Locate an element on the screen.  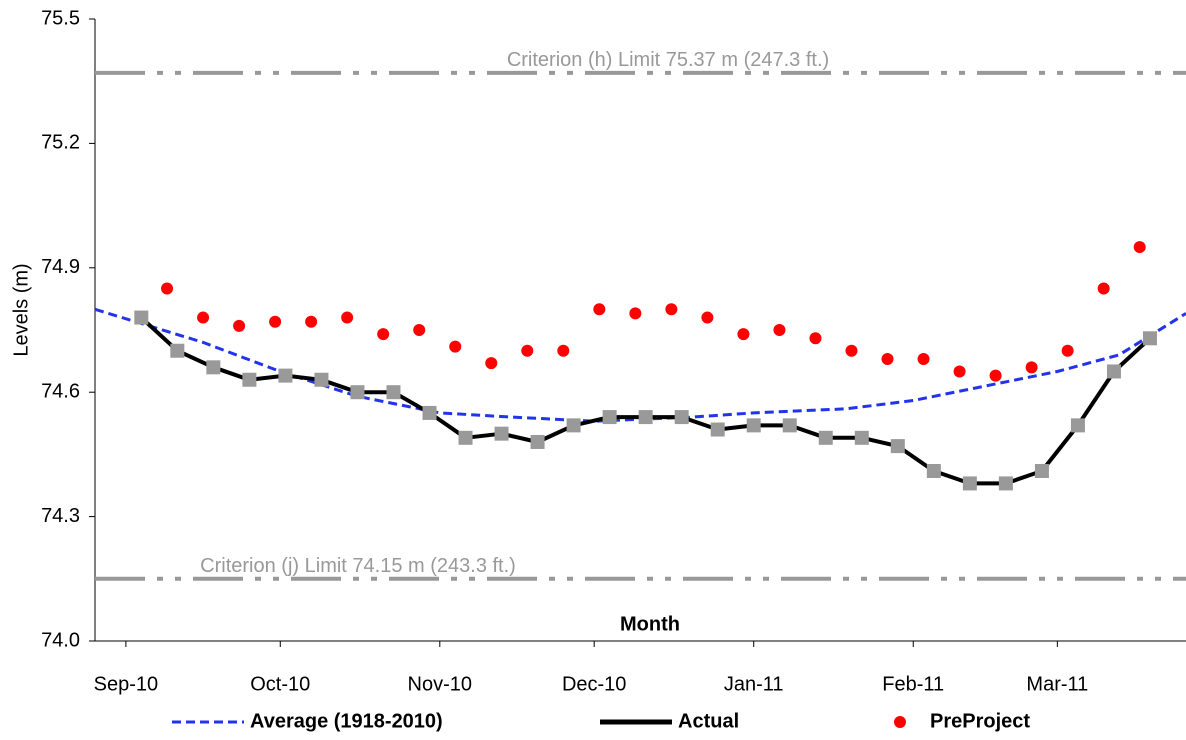
series-line is located at coordinates (640, 365).